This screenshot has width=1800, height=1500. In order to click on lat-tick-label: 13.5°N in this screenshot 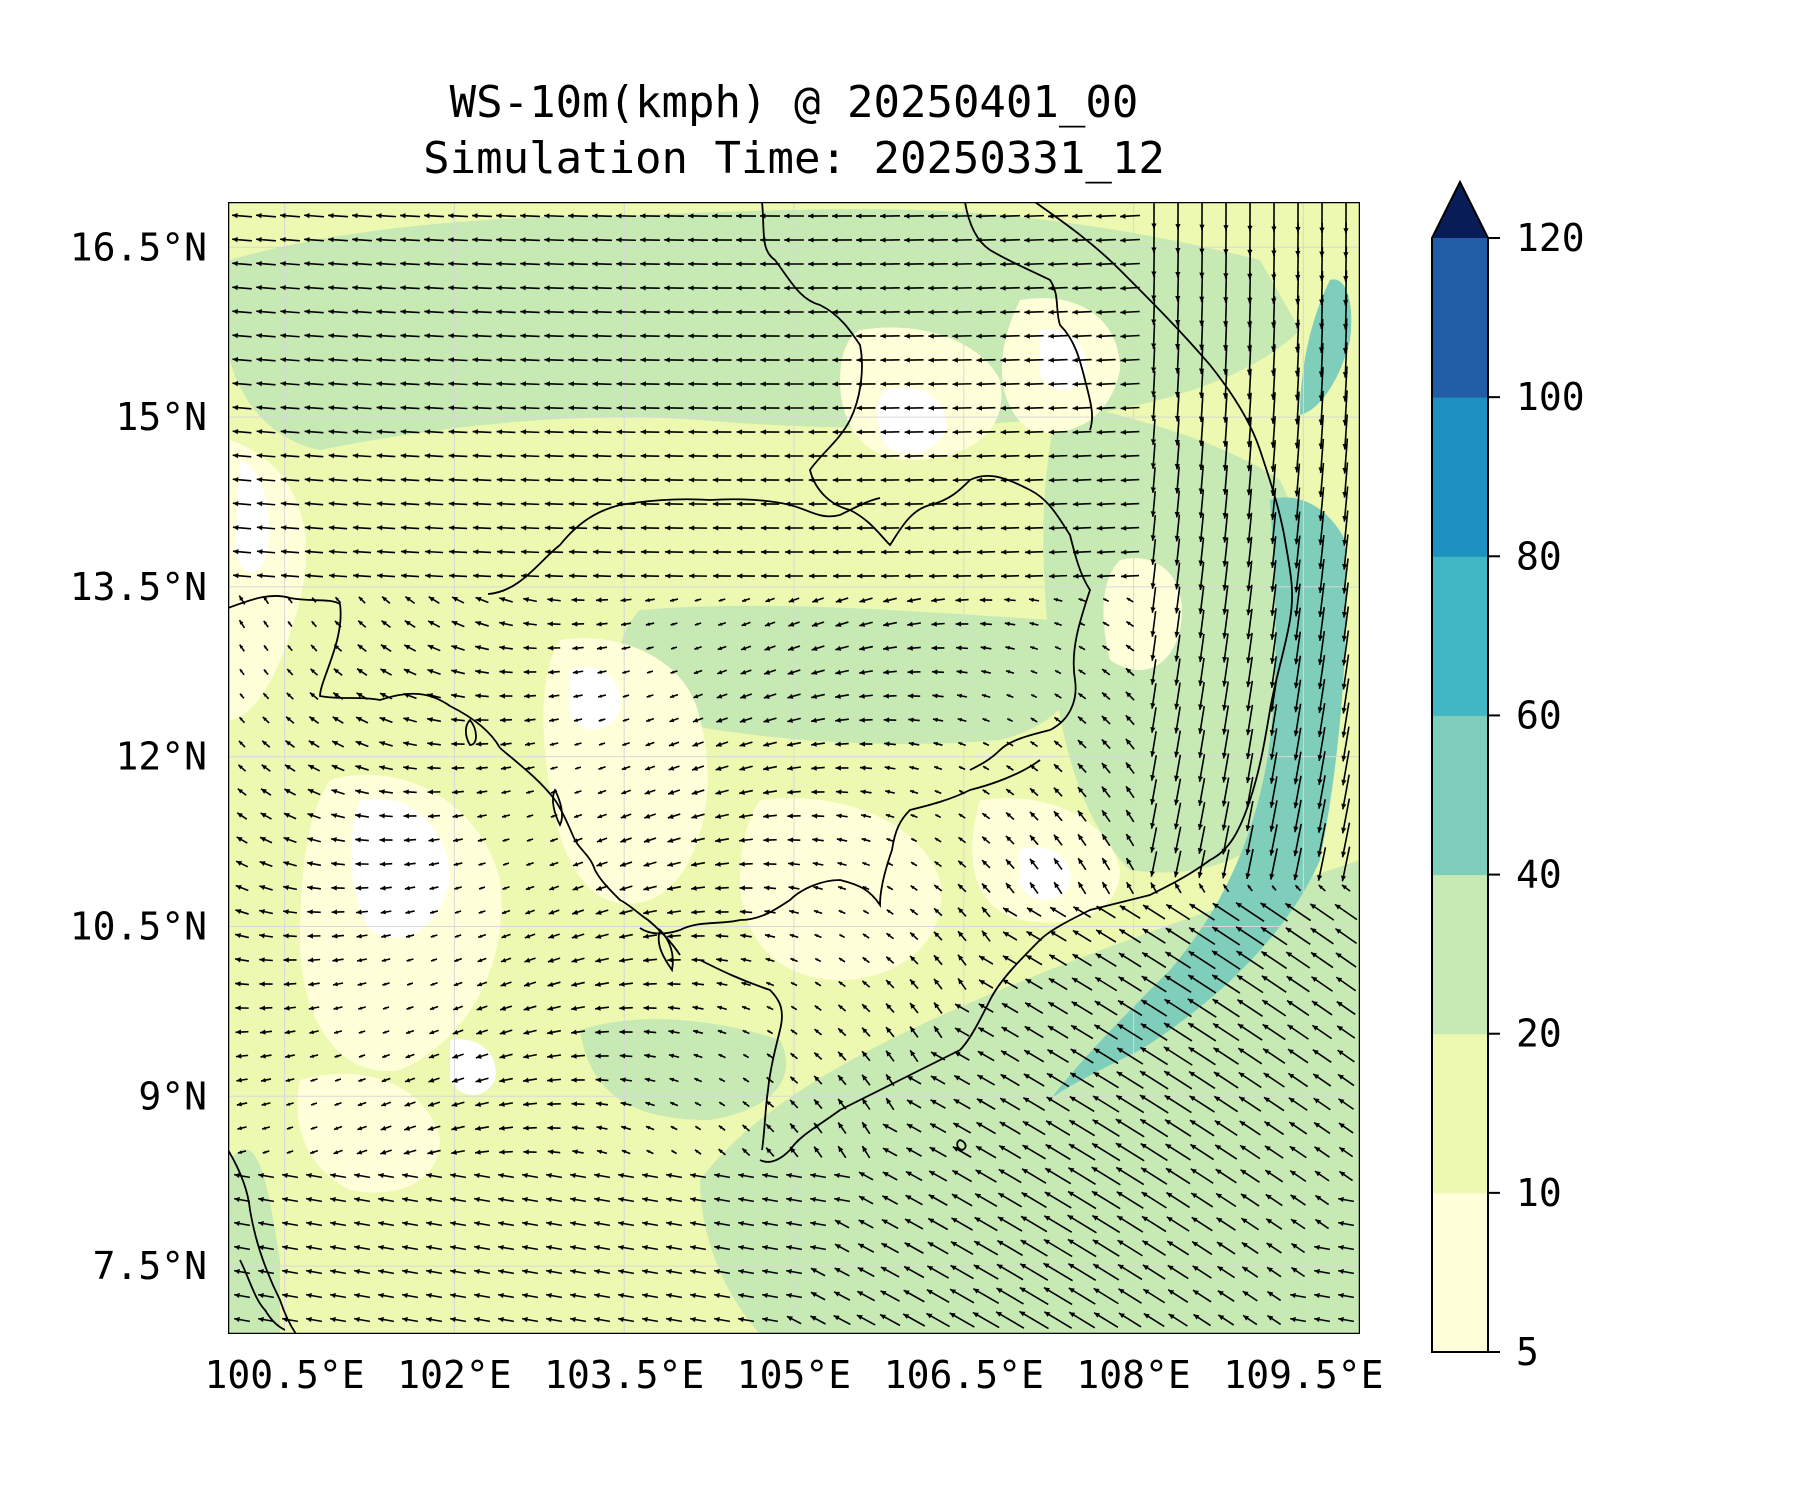, I will do `click(138, 587)`.